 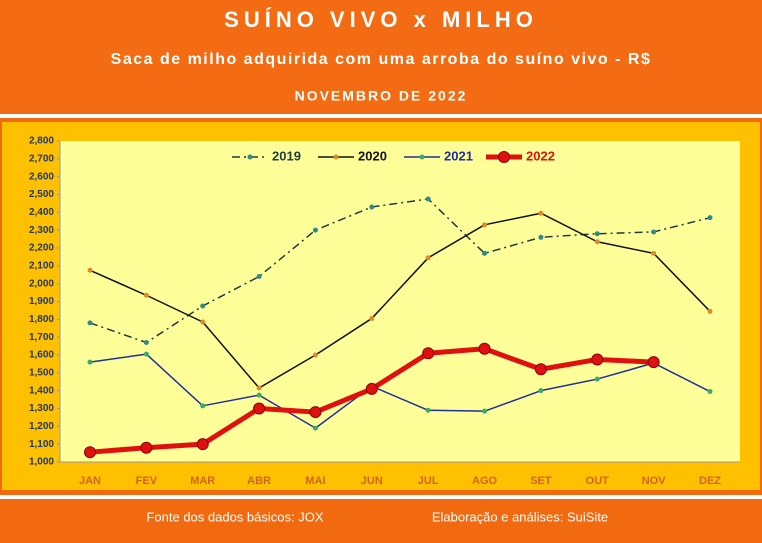 I want to click on y-tick-label: 2,400, so click(x=41, y=212).